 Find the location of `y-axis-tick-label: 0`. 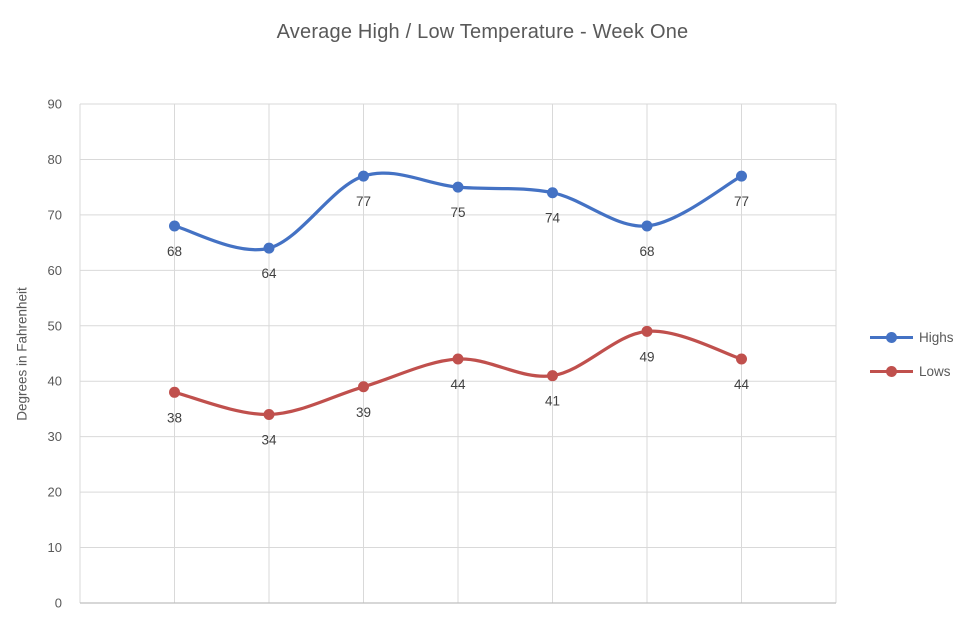

y-axis-tick-label: 0 is located at coordinates (58, 603).